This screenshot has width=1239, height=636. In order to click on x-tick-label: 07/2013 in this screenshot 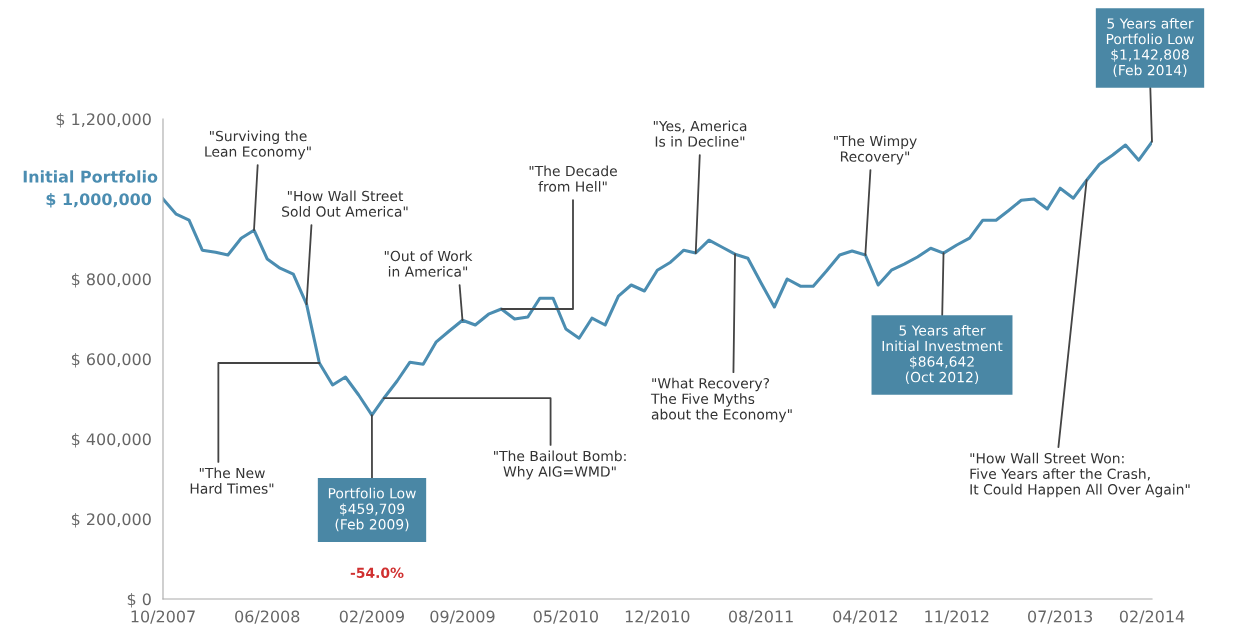, I will do `click(1060, 617)`.